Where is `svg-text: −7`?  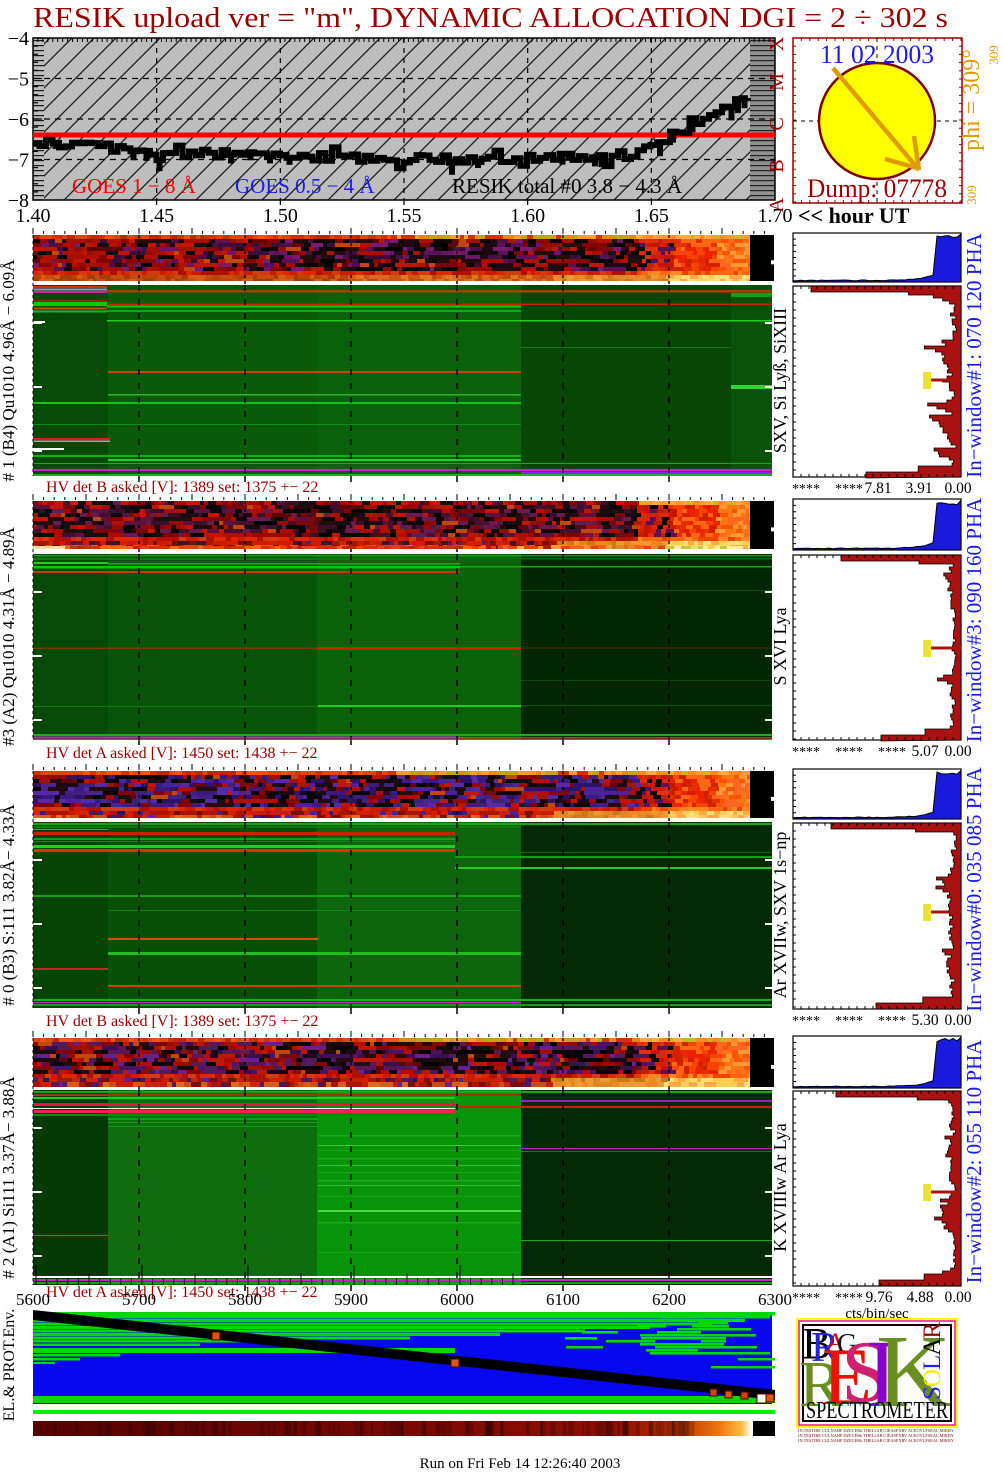
svg-text: −7 is located at coordinates (18, 161).